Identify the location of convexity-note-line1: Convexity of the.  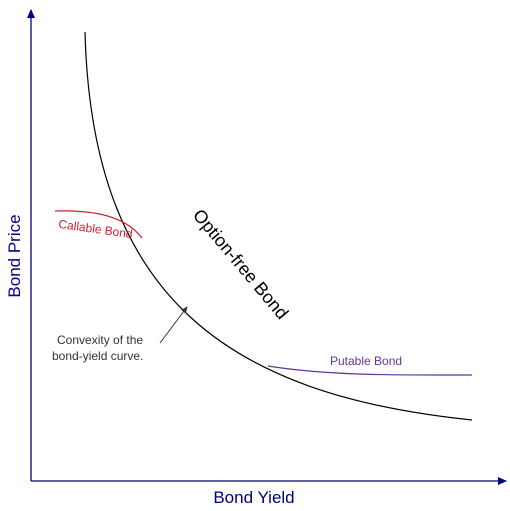
(100, 340).